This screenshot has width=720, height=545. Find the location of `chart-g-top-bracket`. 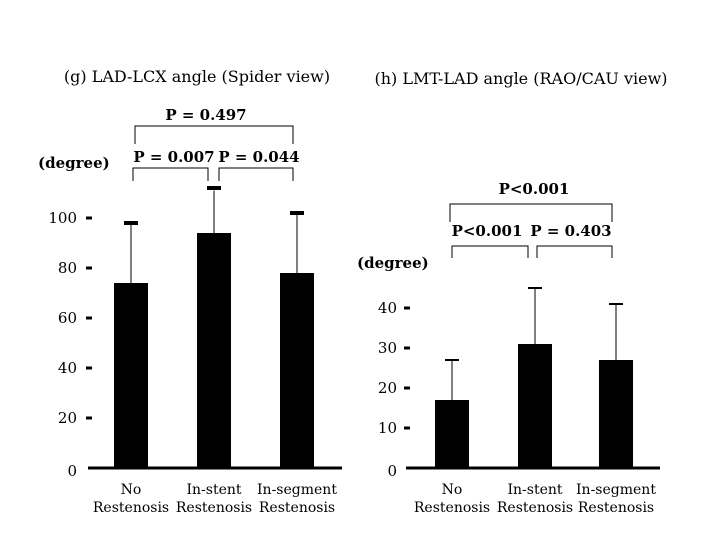

chart-g-top-bracket is located at coordinates (214, 134).